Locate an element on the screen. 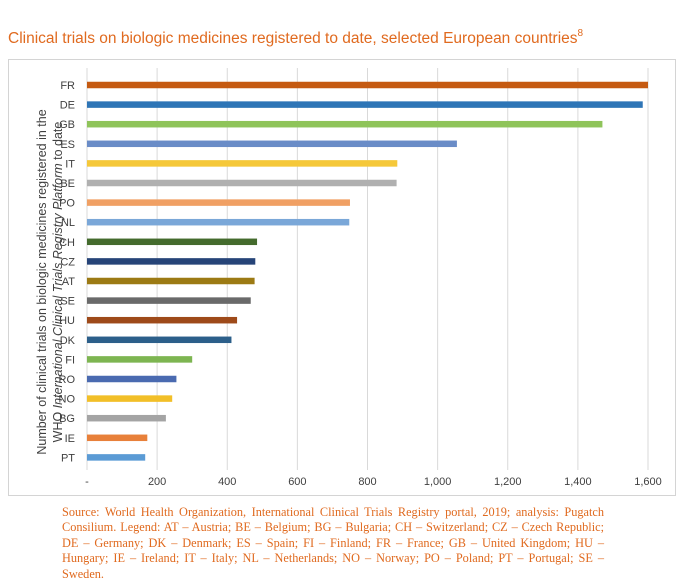 The height and width of the screenshot is (588, 684). bar-po is located at coordinates (218, 202).